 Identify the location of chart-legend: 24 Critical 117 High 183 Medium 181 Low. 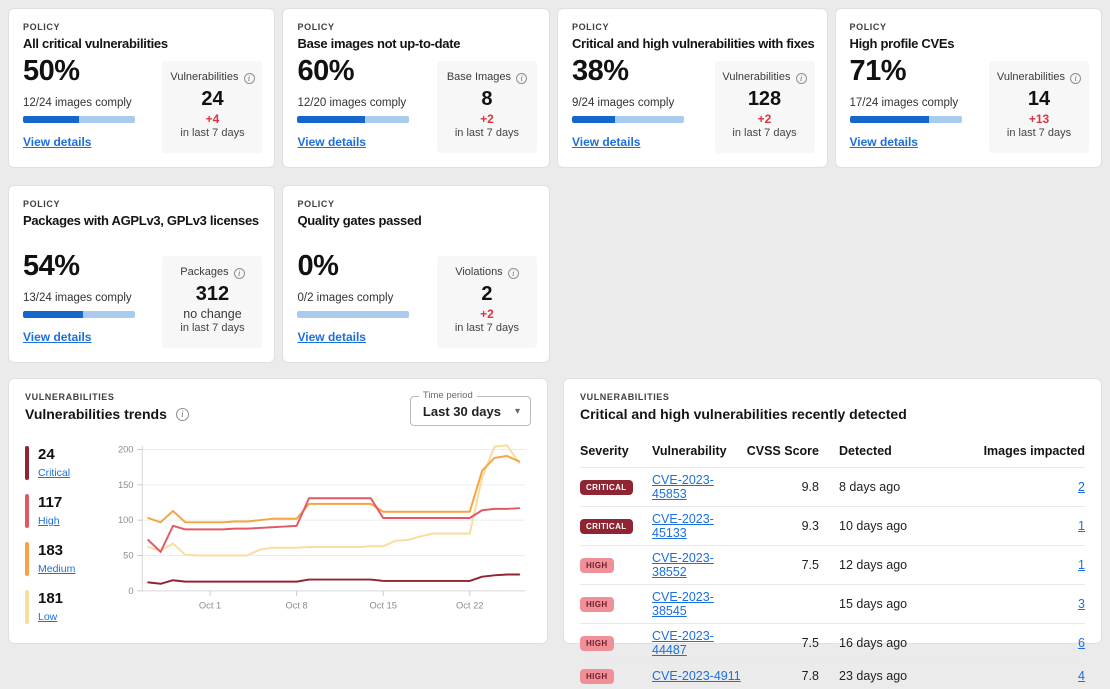
(66, 532).